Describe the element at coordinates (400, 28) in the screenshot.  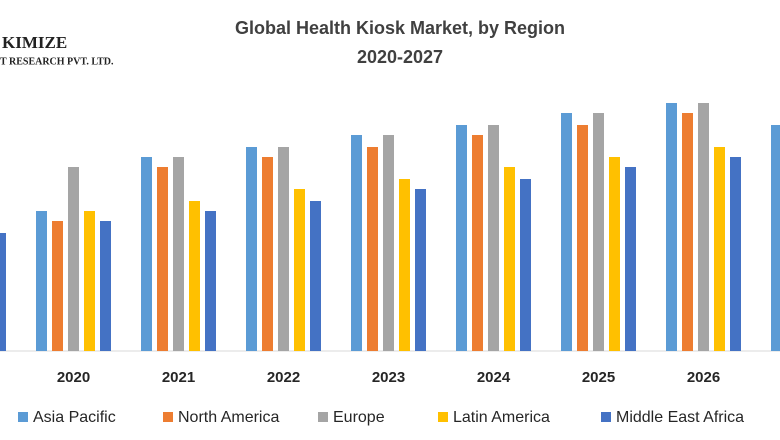
I see `chart-title: Global Health Kiosk Market, by Region` at that location.